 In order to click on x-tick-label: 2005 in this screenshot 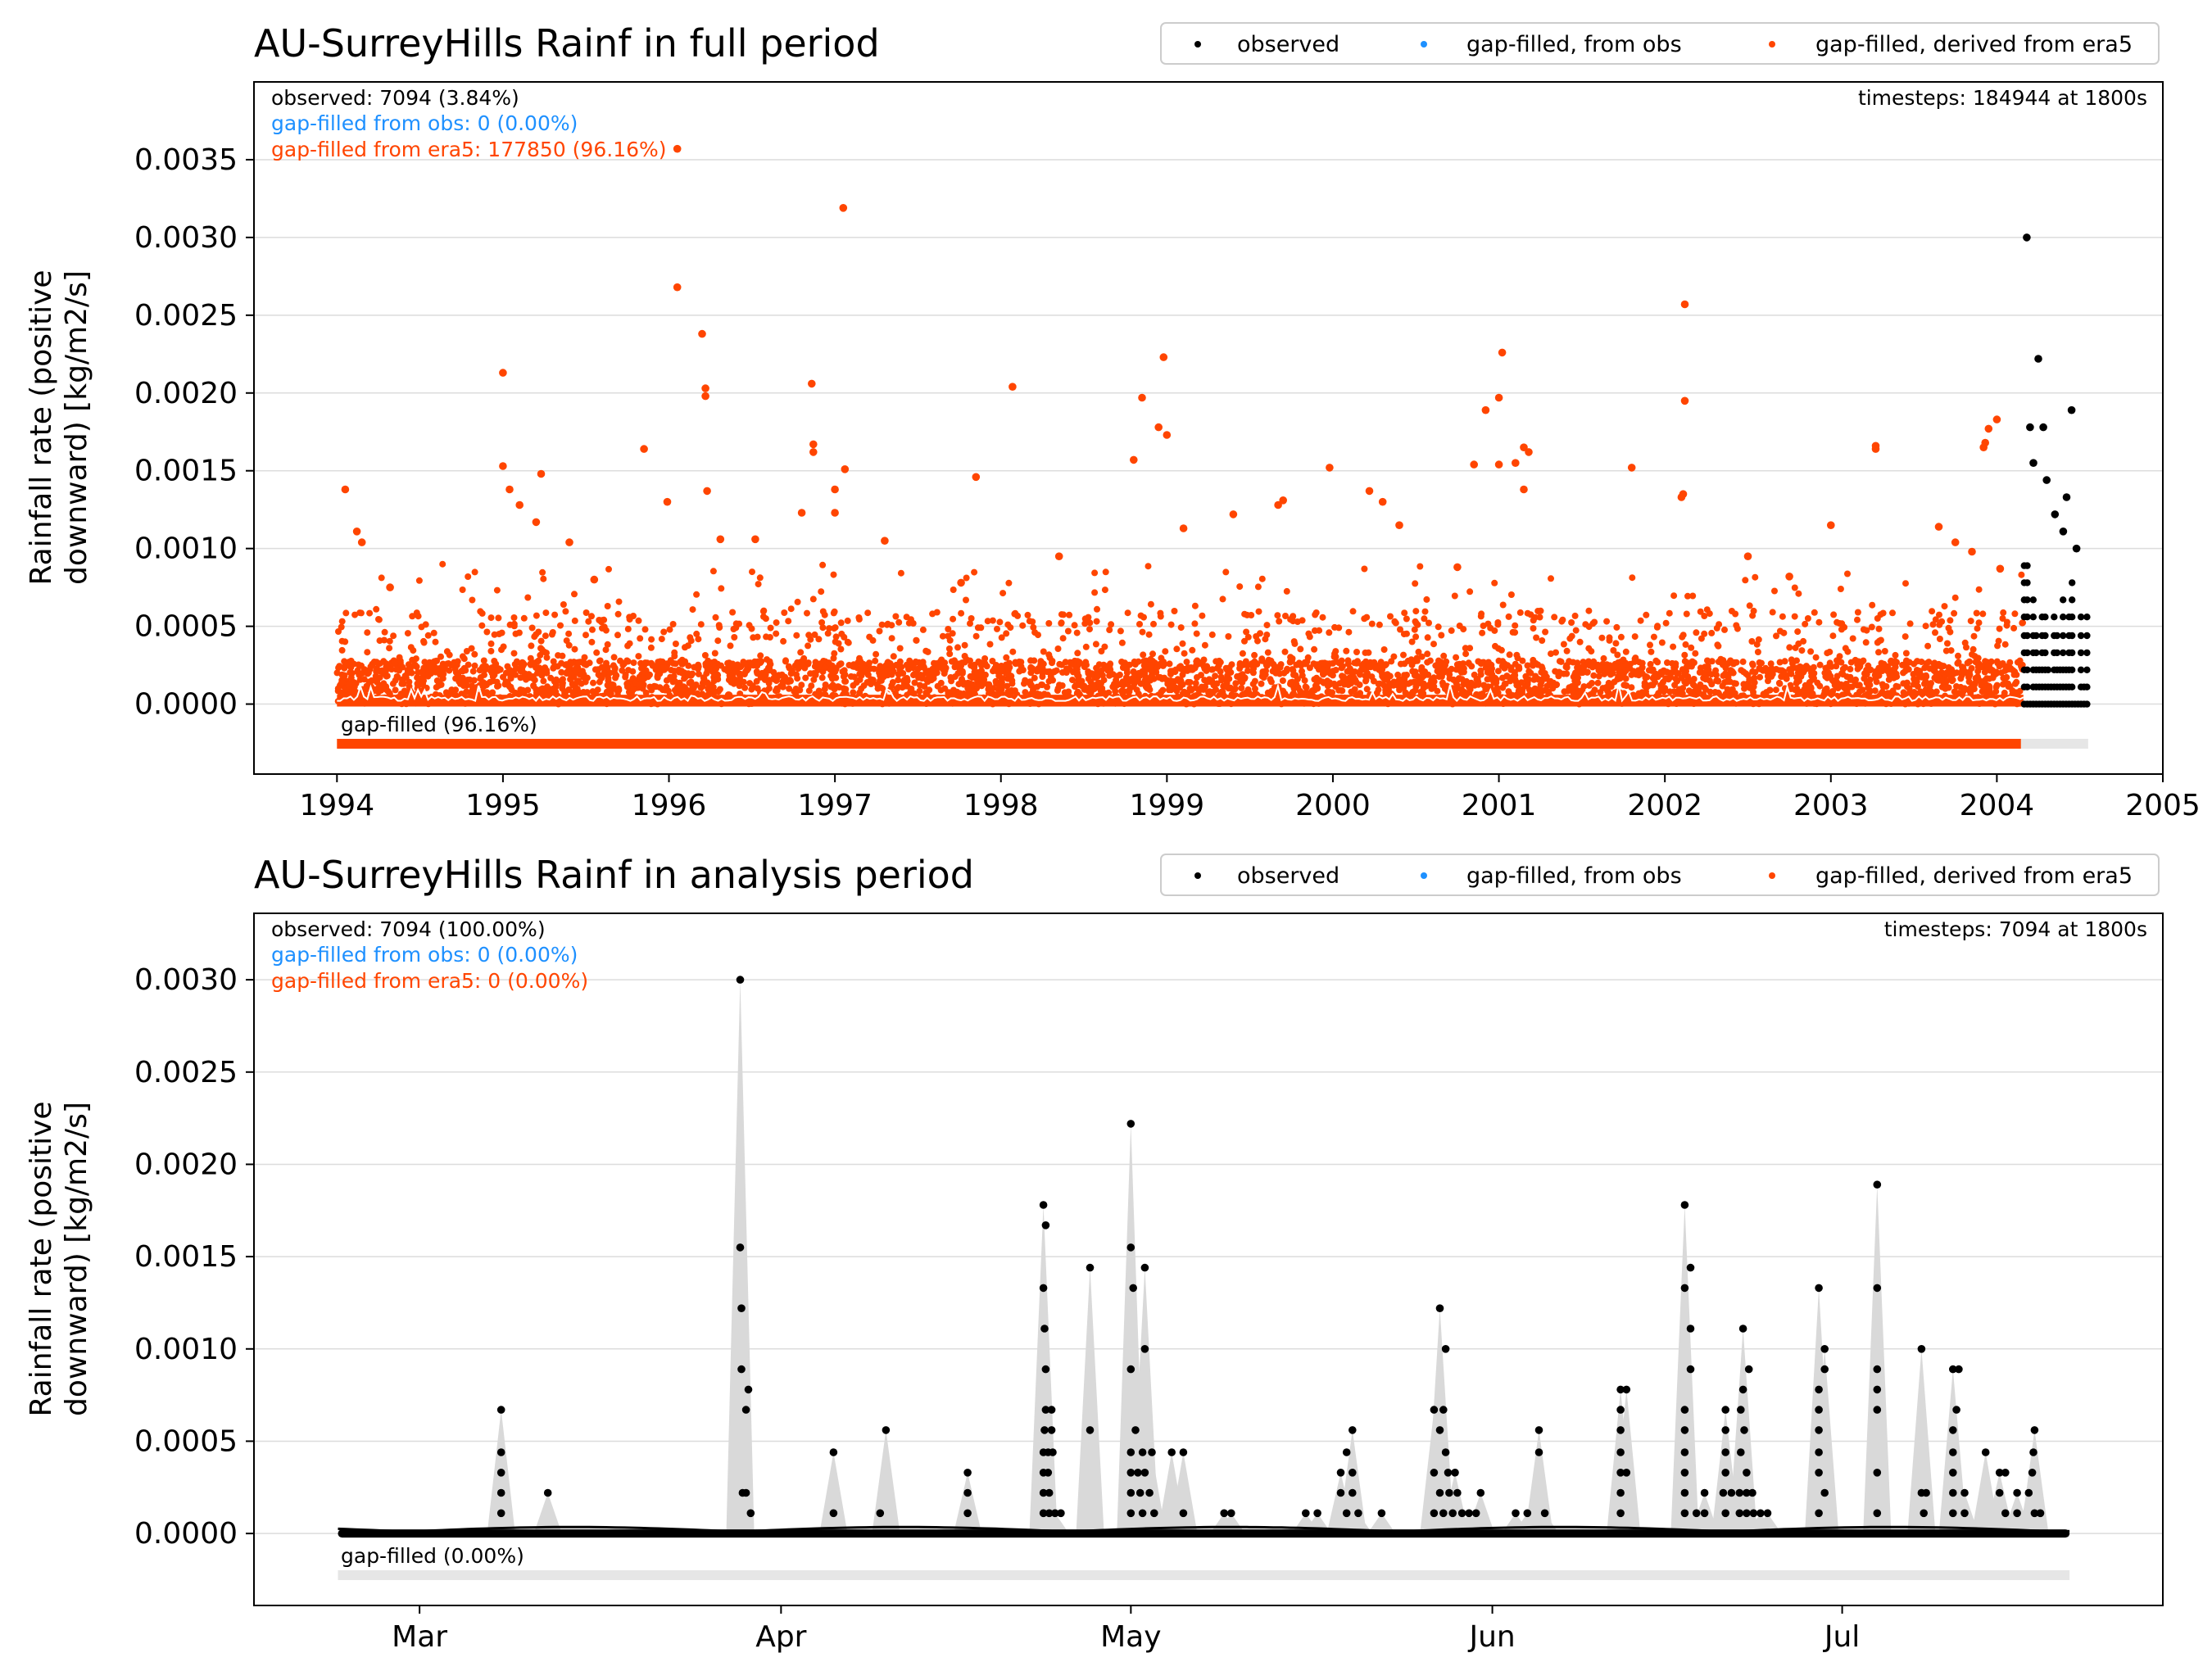, I will do `click(2163, 805)`.